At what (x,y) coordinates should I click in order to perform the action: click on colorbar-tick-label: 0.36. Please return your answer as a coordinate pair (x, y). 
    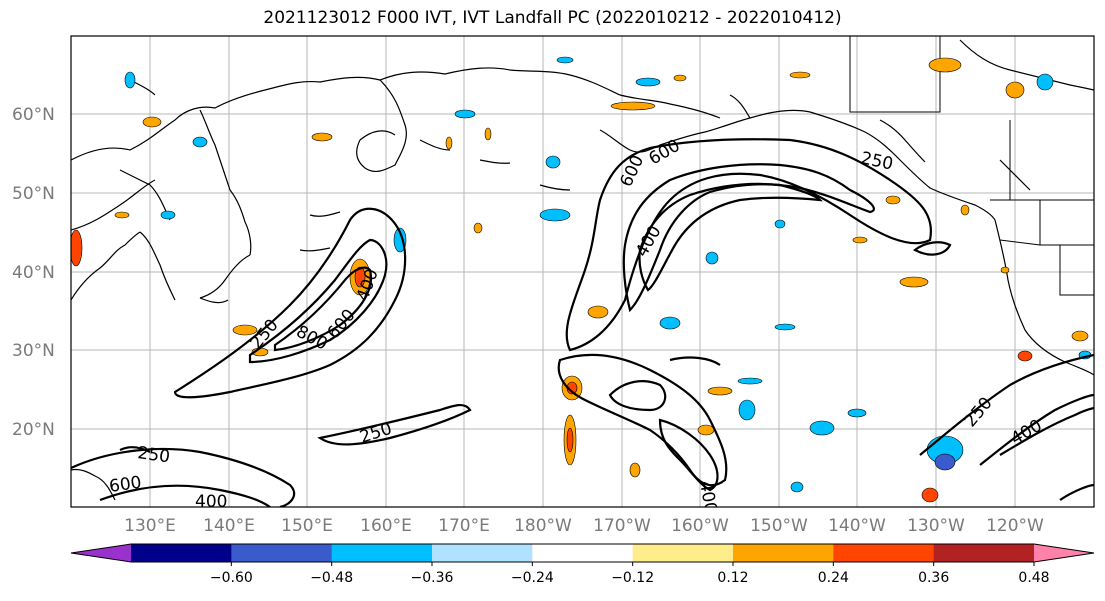
    Looking at the image, I should click on (933, 578).